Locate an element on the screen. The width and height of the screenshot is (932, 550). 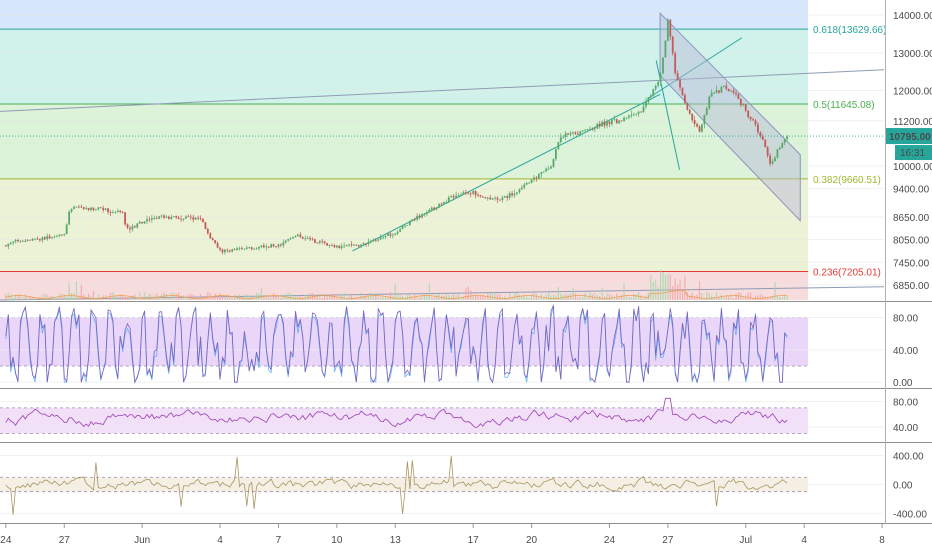
rsi-tick-label: 80.00 is located at coordinates (905, 402).